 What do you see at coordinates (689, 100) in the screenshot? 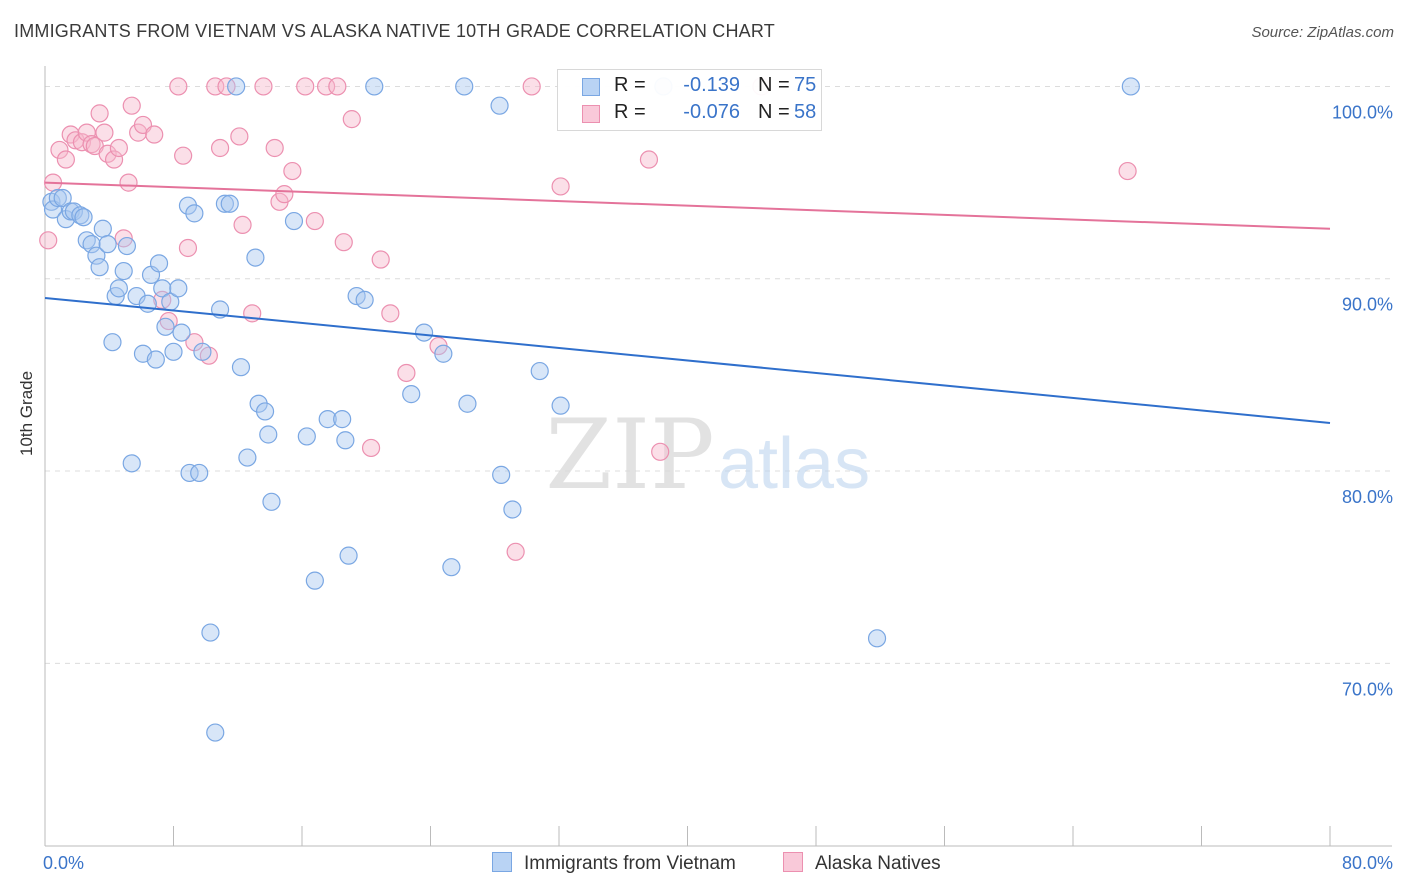
I see `stats-legend: R = -0.139 N = 75 R = -0.076 N = 58` at bounding box center [689, 100].